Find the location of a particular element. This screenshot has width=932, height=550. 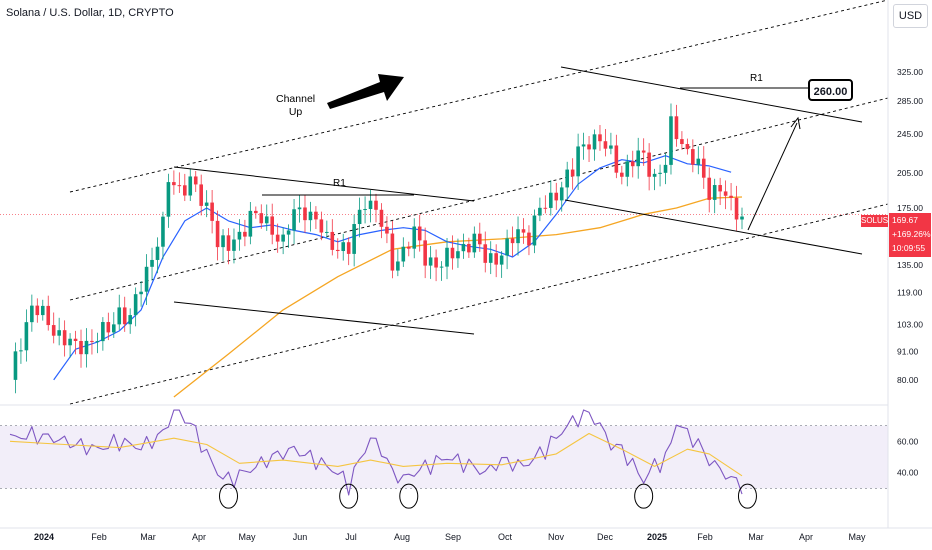

x-tick-label: Mar is located at coordinates (756, 537).